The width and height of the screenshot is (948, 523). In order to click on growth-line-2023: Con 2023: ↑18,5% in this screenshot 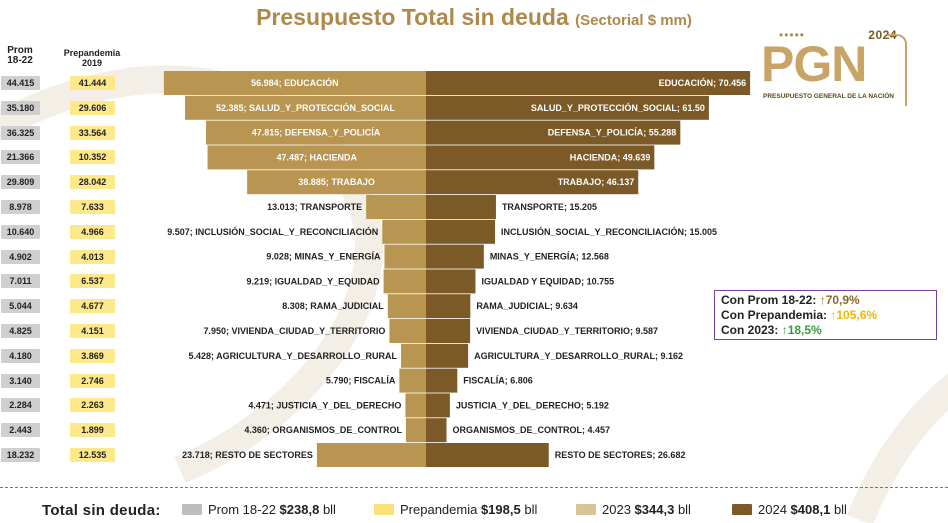, I will do `click(825, 330)`.